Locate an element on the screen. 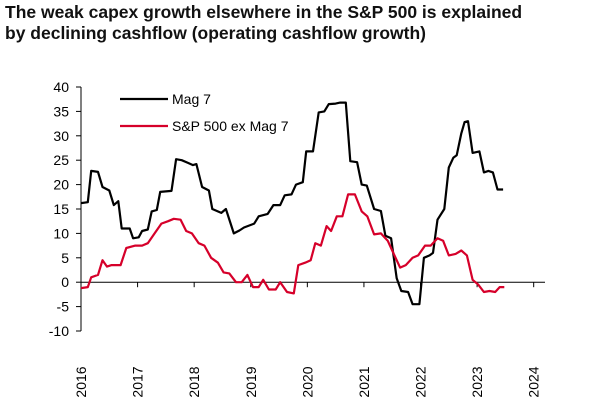 The height and width of the screenshot is (418, 593). y-tick-label: 40 is located at coordinates (61, 87).